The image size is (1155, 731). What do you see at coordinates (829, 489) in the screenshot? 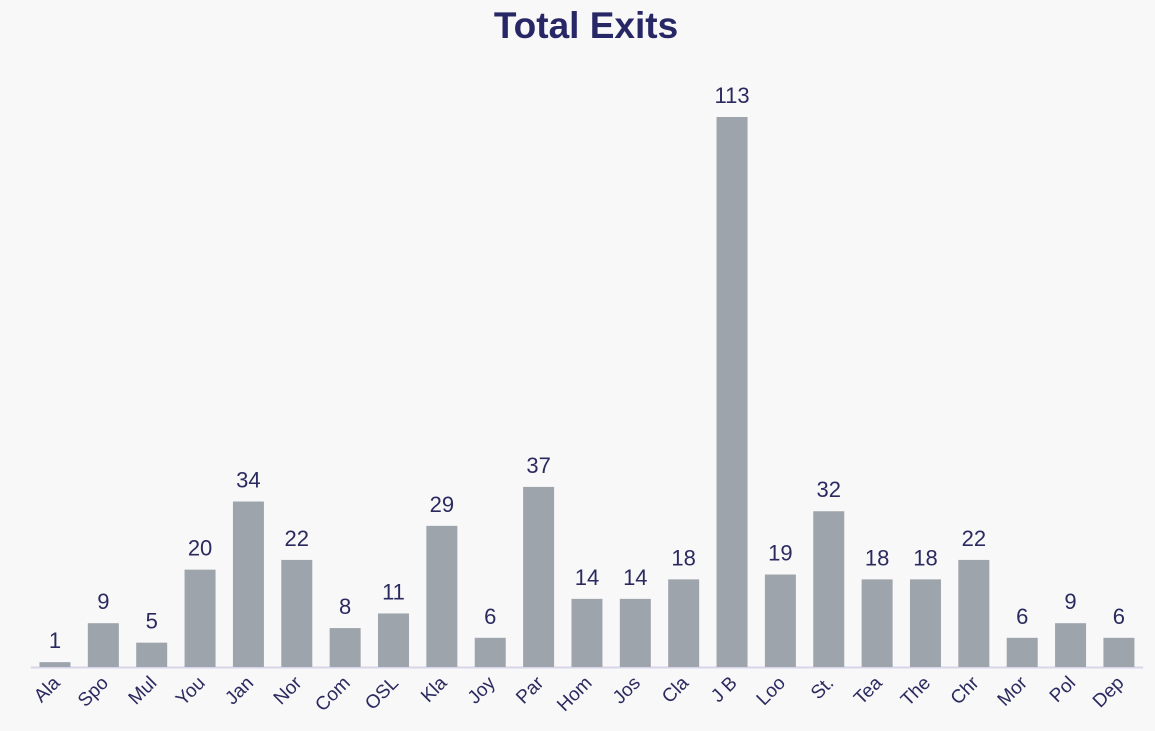
I see `value-label: 32` at bounding box center [829, 489].